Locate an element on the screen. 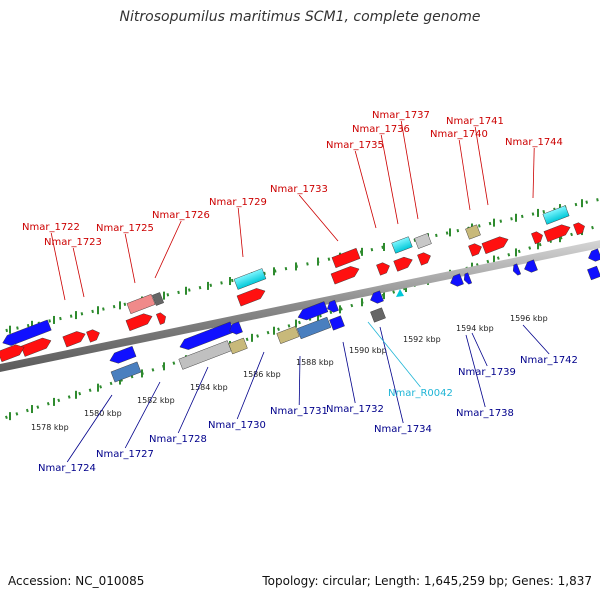 The height and width of the screenshot is (600, 600). gene-label-bottom: Nmar_1738 is located at coordinates (485, 413).